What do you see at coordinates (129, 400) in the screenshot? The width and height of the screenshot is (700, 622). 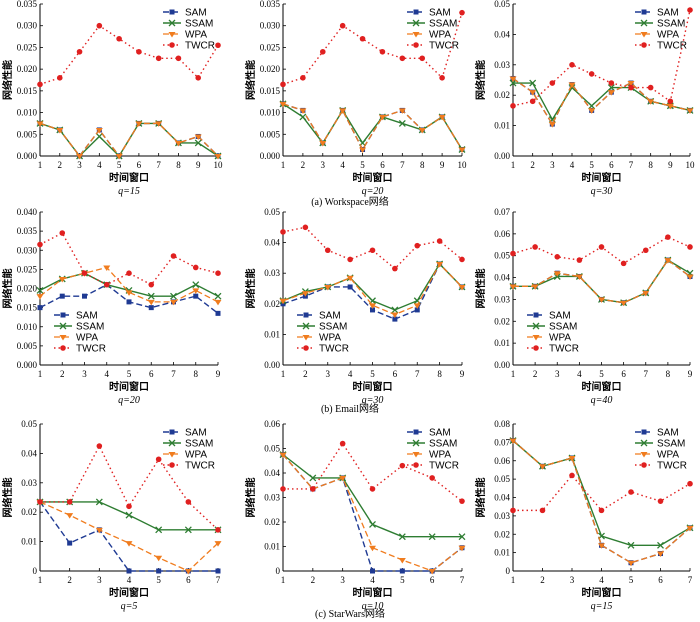 I see `q-label: q=20` at bounding box center [129, 400].